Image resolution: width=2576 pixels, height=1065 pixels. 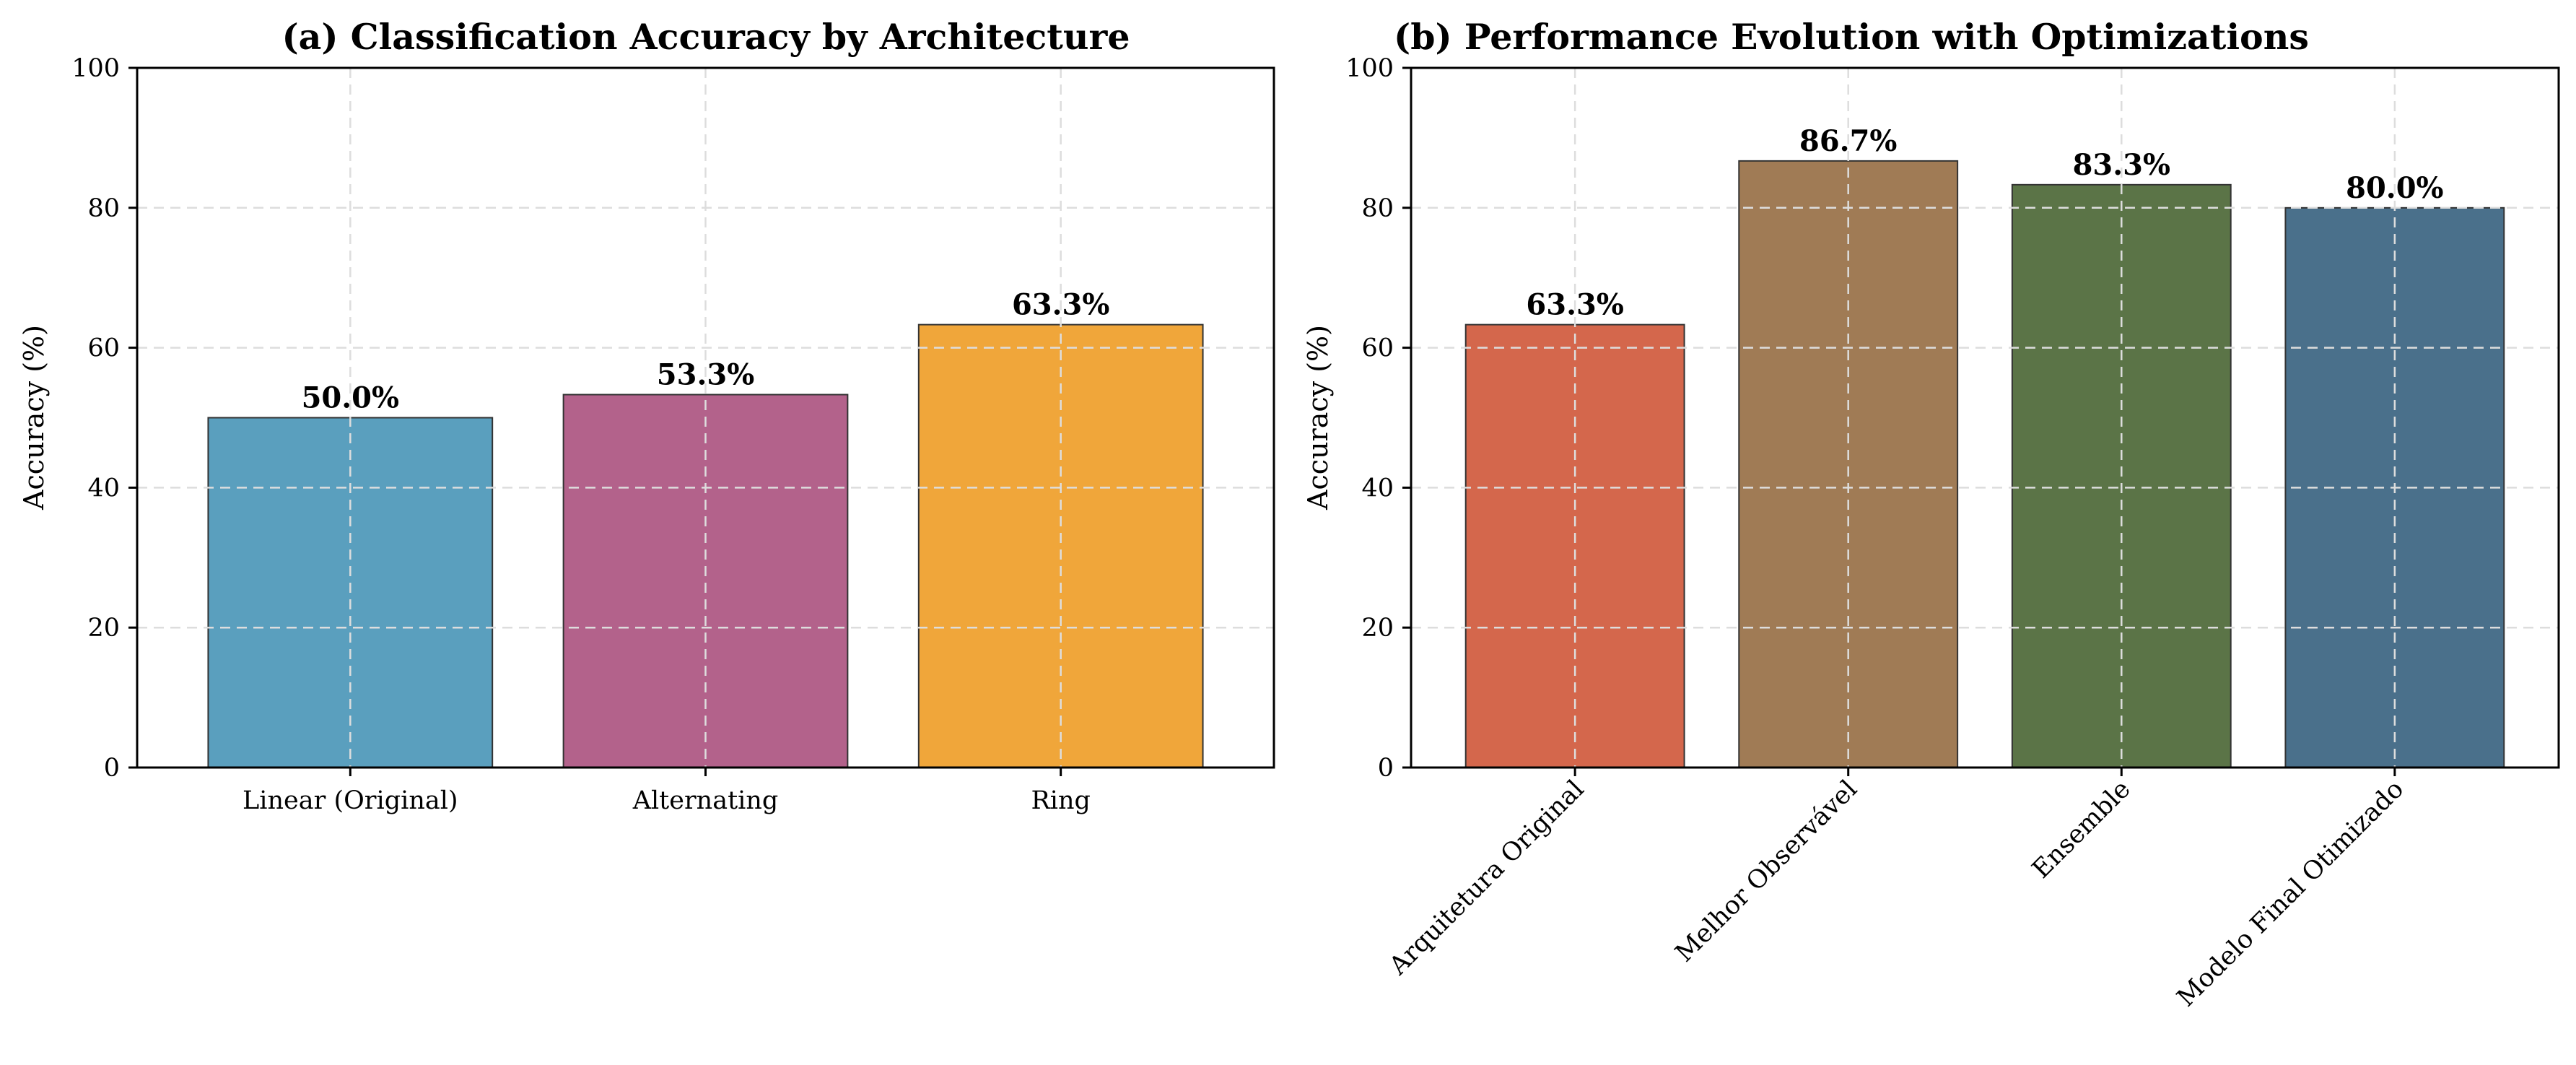 I want to click on x-tick-label-a-0: Linear (Original), so click(x=350, y=801).